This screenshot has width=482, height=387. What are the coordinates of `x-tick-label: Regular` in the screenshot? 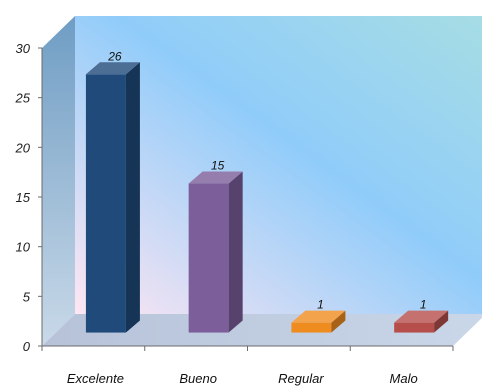 It's located at (301, 378).